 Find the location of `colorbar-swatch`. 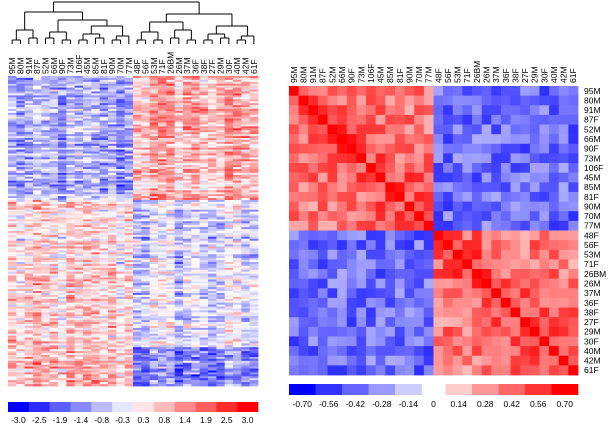

colorbar-swatch is located at coordinates (248, 407).